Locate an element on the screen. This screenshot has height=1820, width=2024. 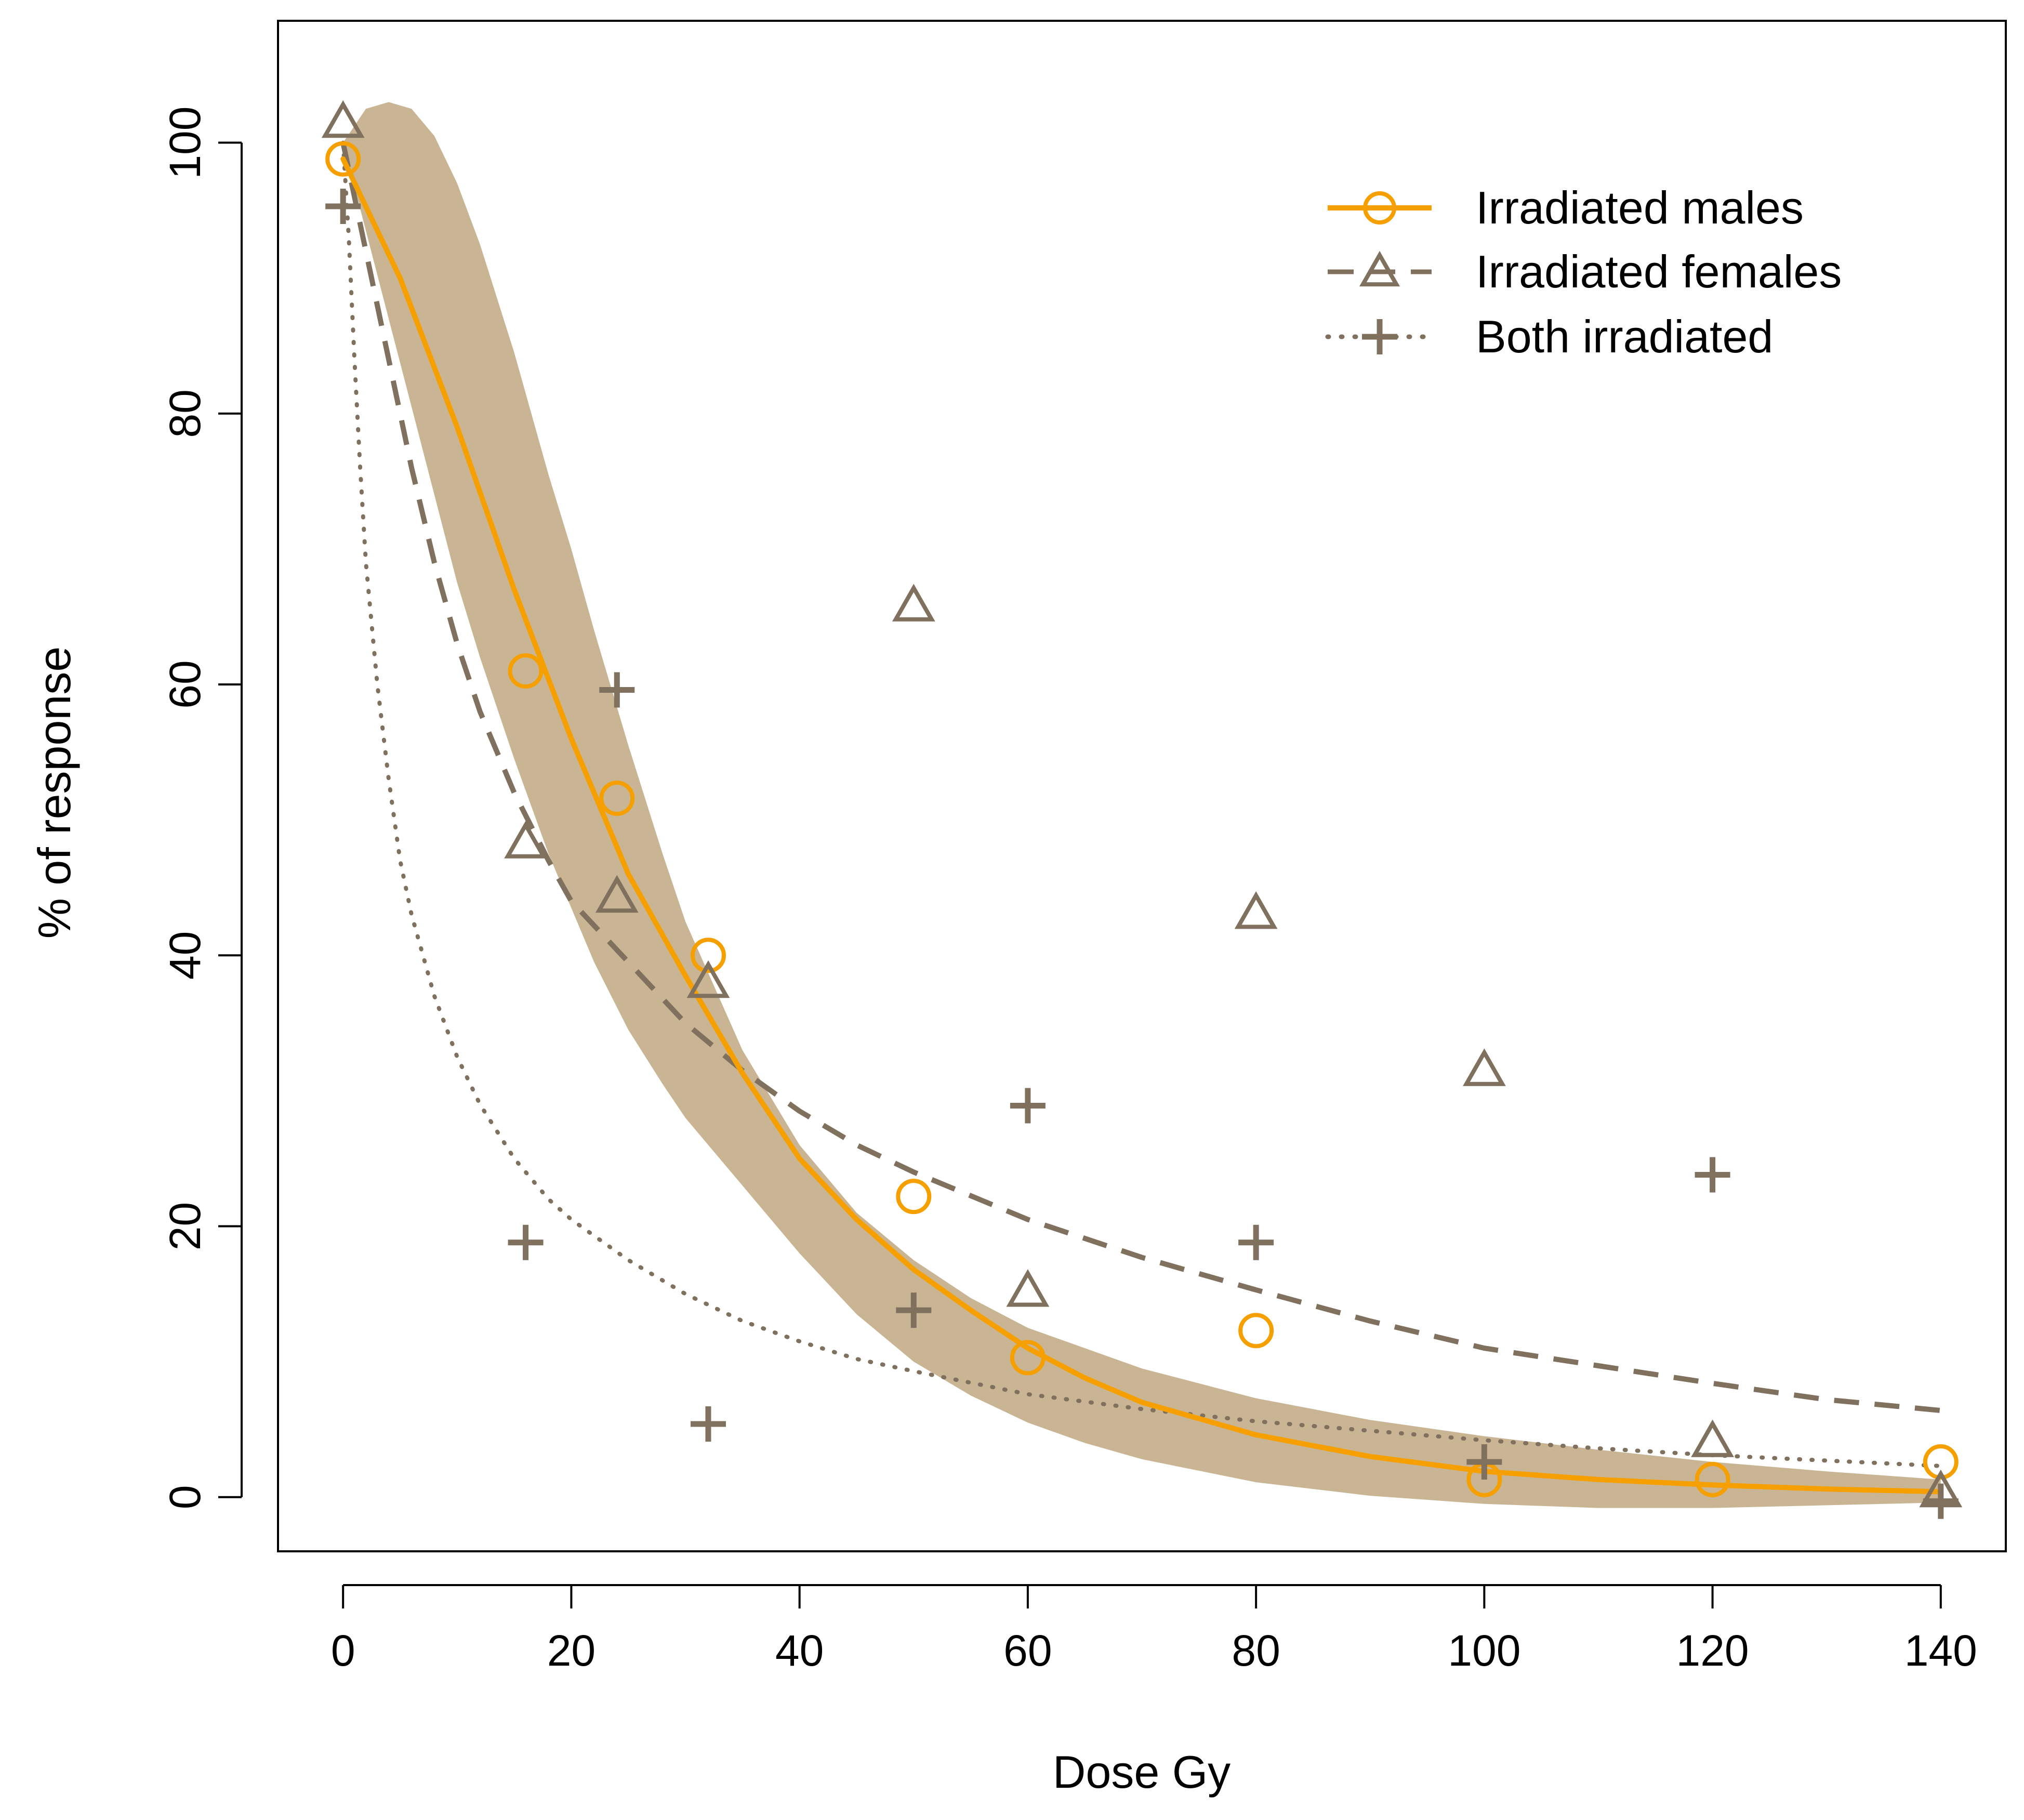
y-tick-label-80: 80 is located at coordinates (185, 413).